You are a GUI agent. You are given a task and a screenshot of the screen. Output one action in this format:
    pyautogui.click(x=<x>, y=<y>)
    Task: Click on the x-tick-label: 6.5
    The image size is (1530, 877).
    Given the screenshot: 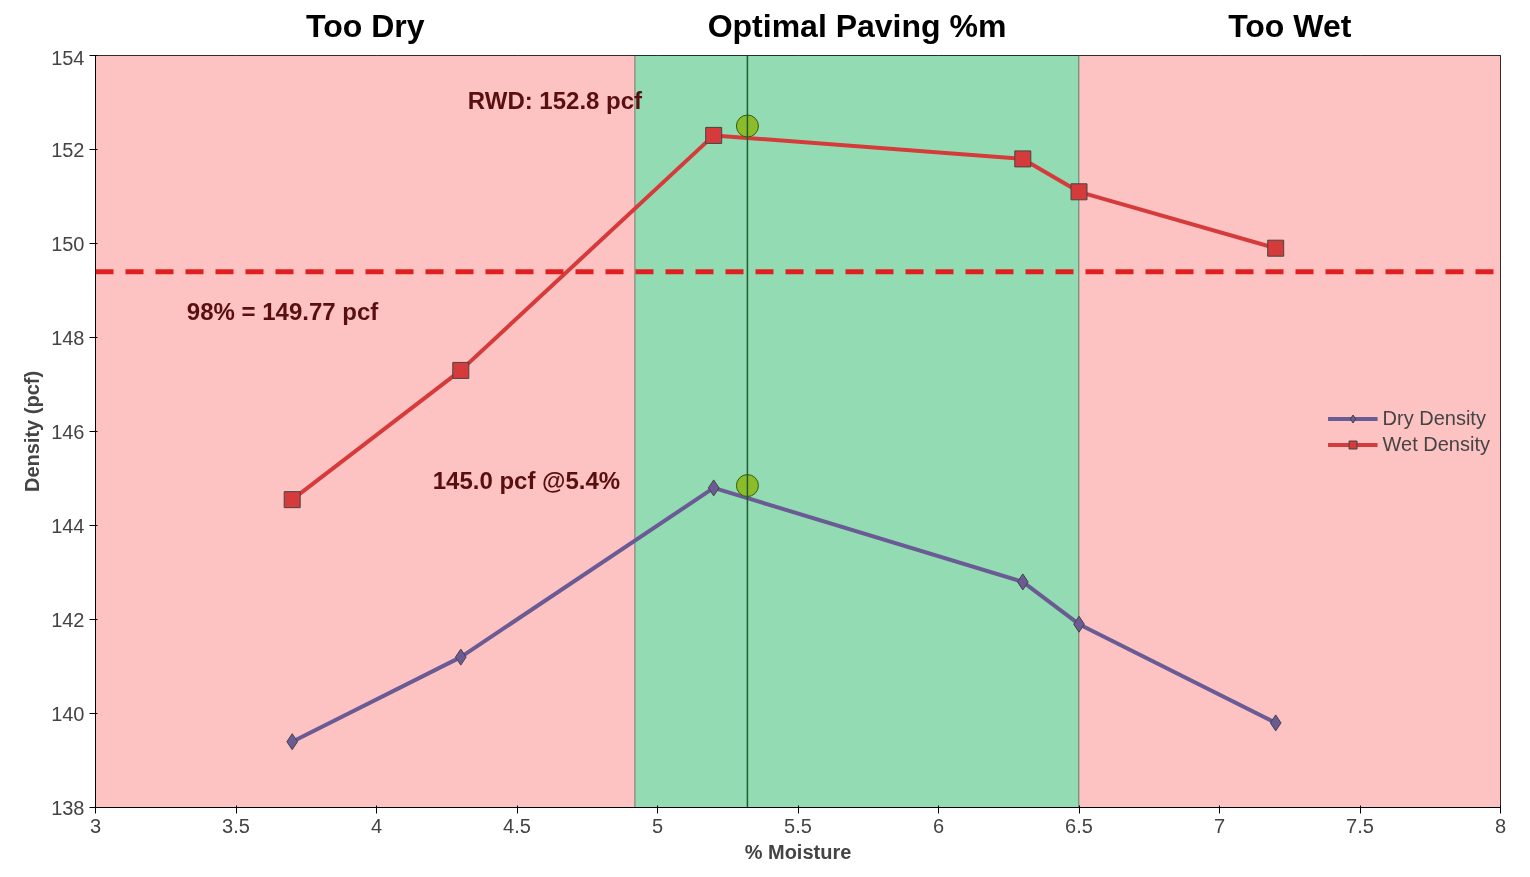 What is the action you would take?
    pyautogui.click(x=1079, y=825)
    